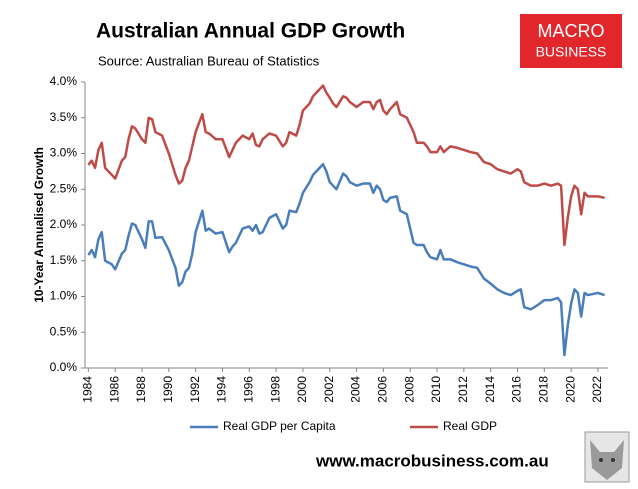  Describe the element at coordinates (64, 331) in the screenshot. I see `y-tick-label: 0.5%` at that location.